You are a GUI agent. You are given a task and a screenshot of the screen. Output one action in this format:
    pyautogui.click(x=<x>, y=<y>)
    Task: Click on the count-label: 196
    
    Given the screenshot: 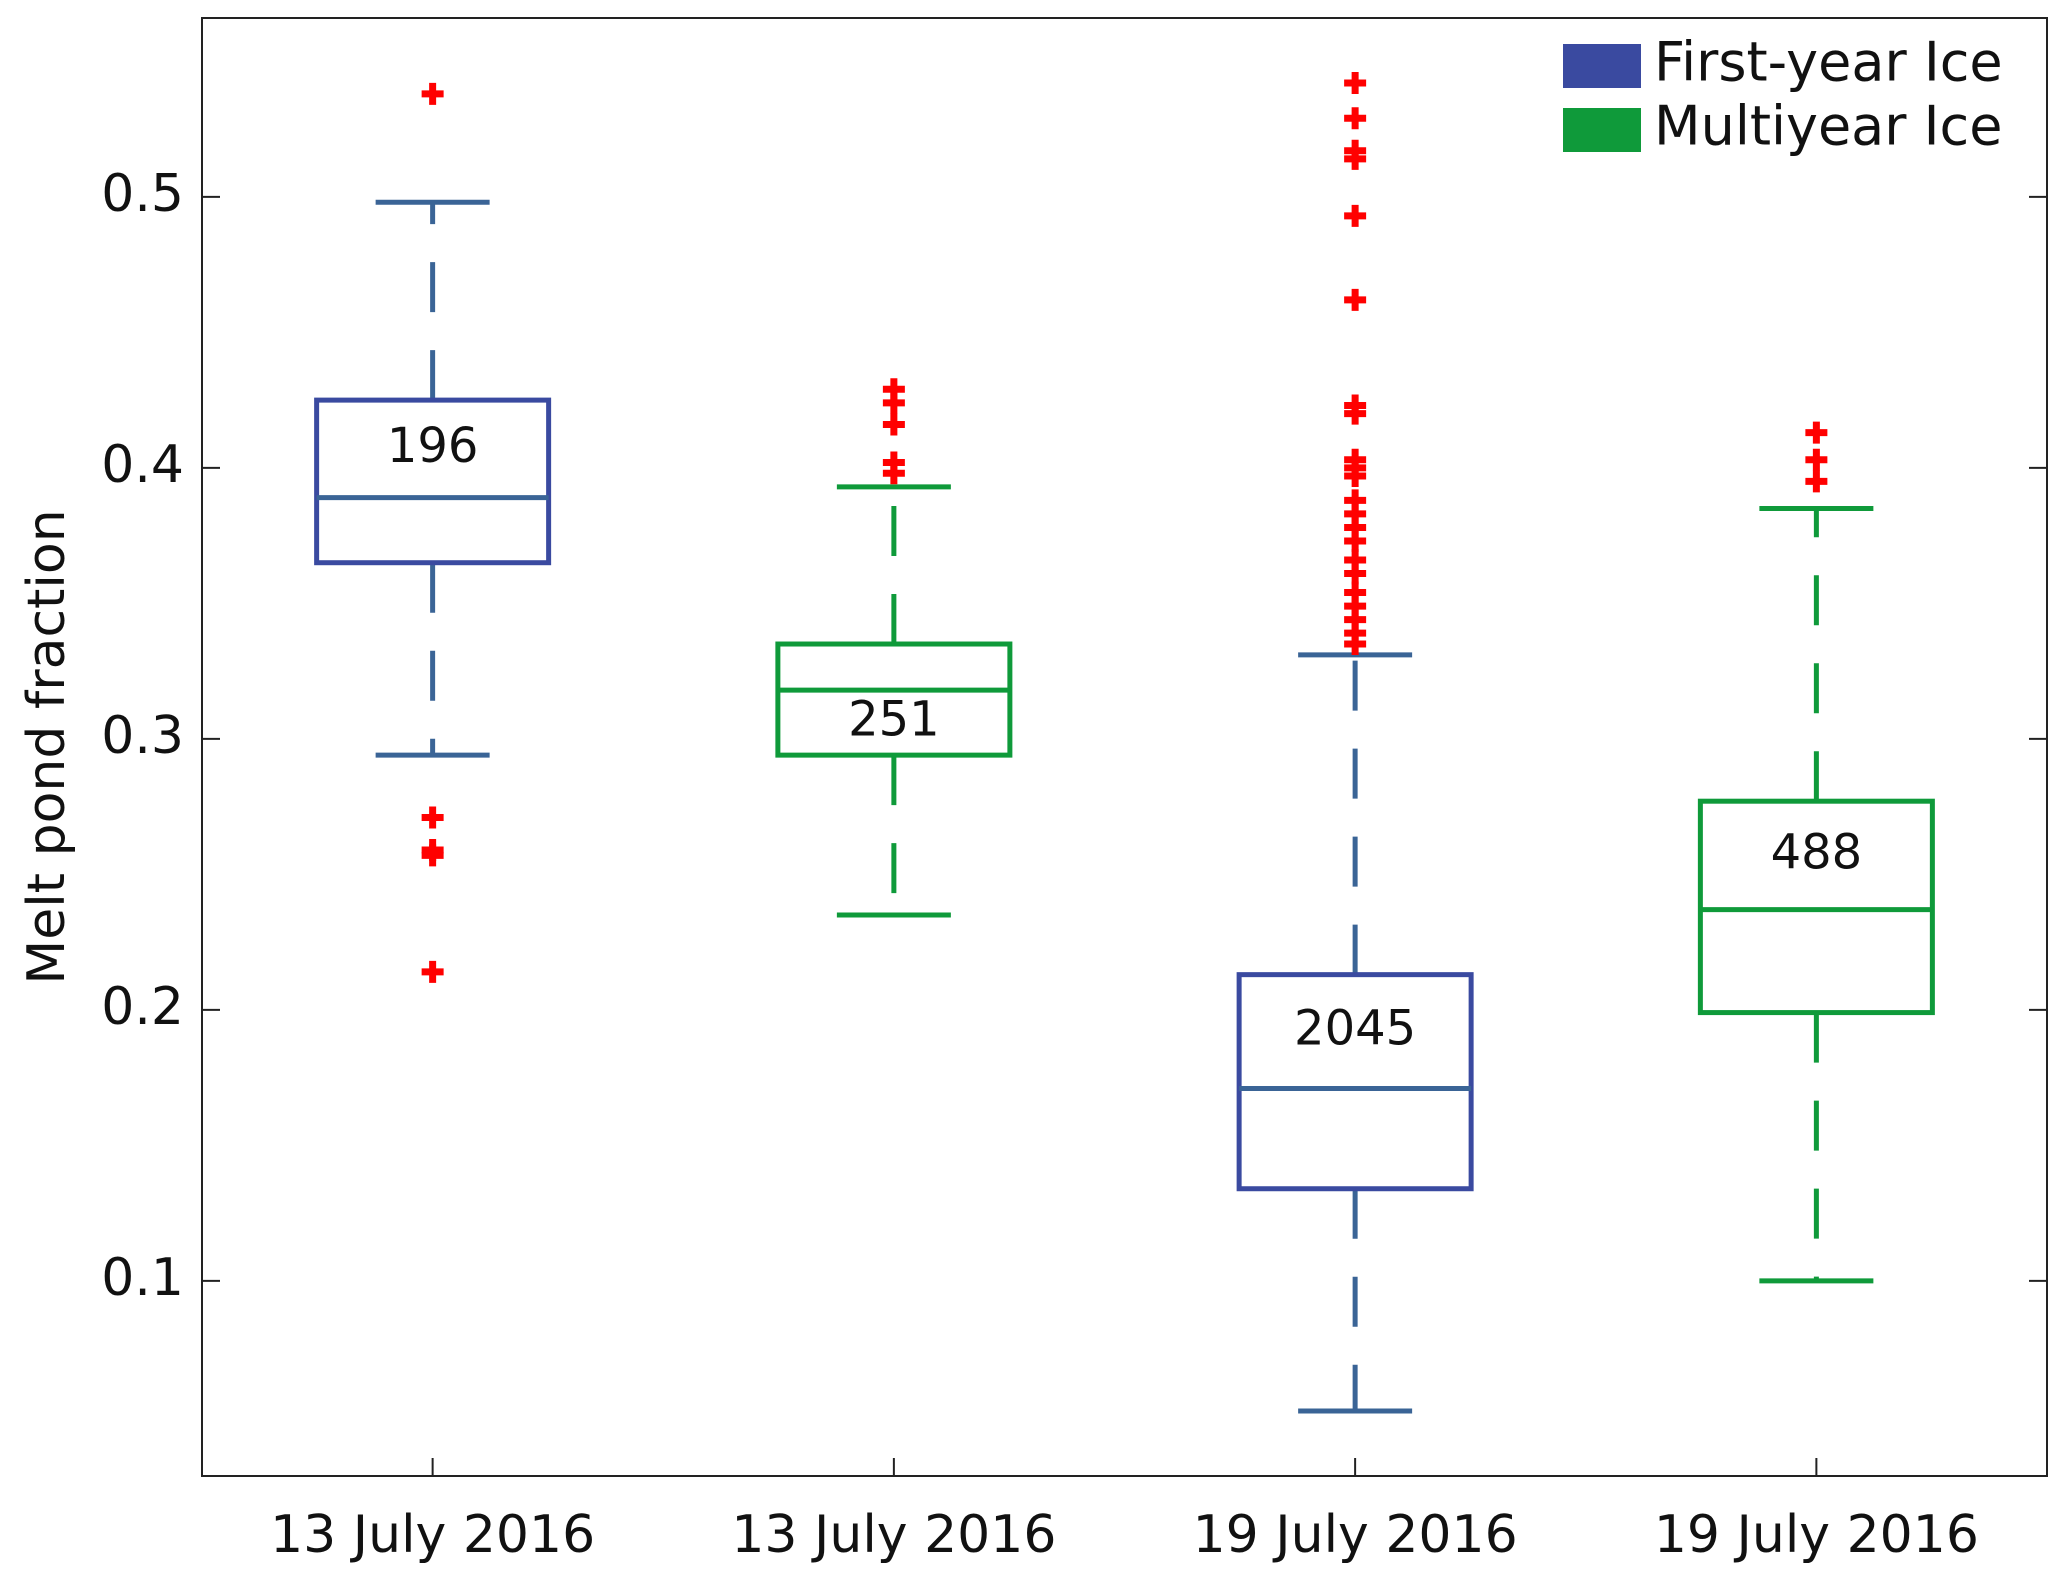 What is the action you would take?
    pyautogui.click(x=433, y=446)
    